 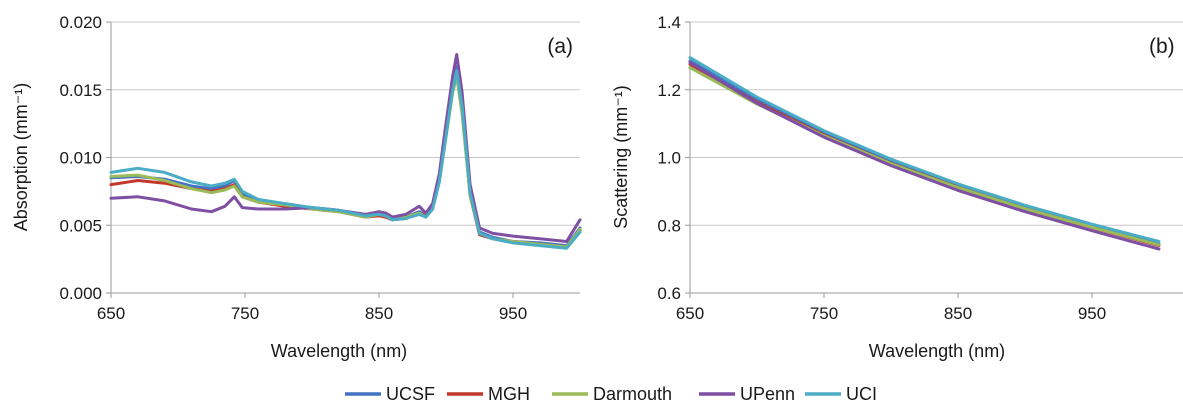 I want to click on scattering-x-tick-label: 850, so click(x=958, y=313).